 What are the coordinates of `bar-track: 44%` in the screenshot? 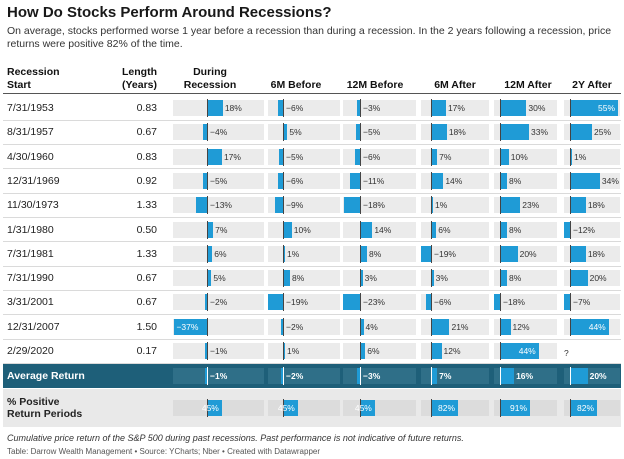 It's located at (592, 326).